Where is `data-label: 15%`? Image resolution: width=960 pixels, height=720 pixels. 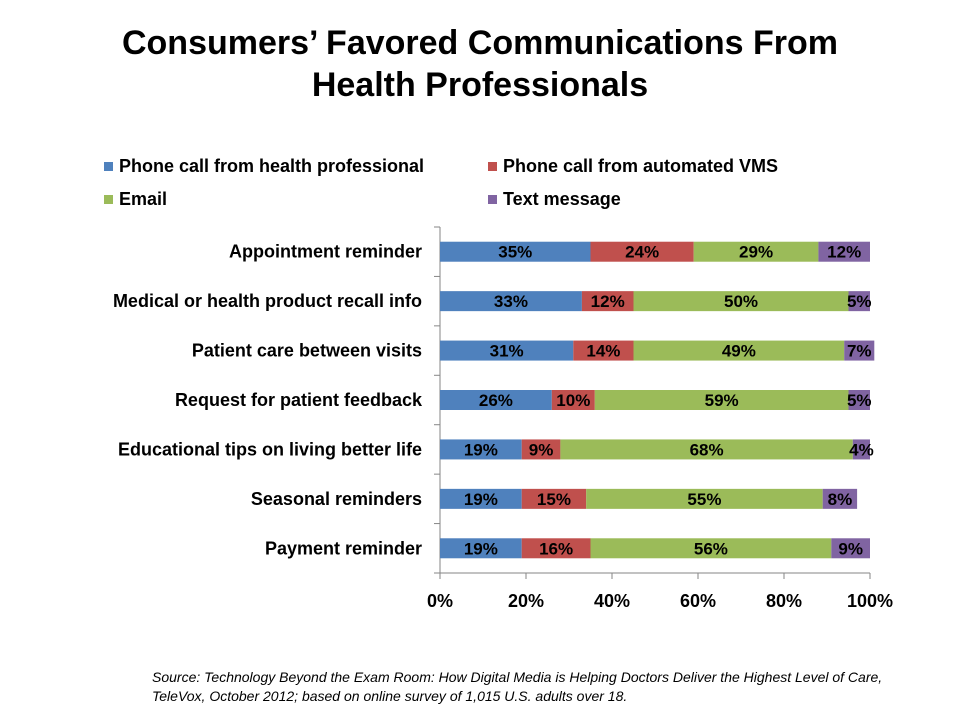
data-label: 15% is located at coordinates (554, 499).